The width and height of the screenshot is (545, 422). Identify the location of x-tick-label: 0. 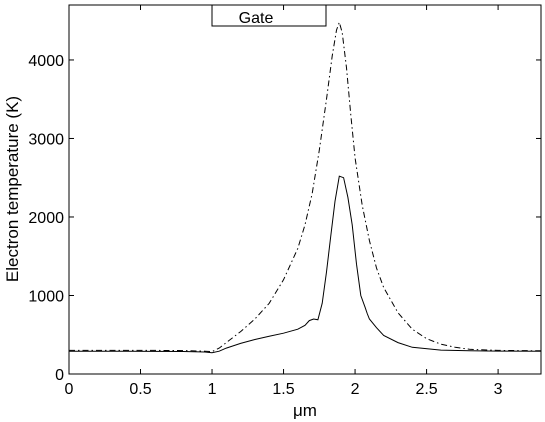
(69, 389).